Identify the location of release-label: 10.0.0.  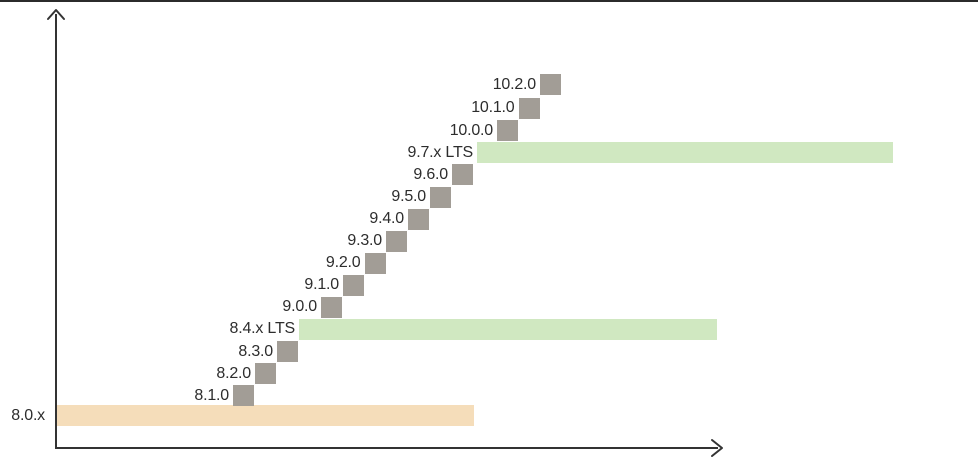
(471, 130).